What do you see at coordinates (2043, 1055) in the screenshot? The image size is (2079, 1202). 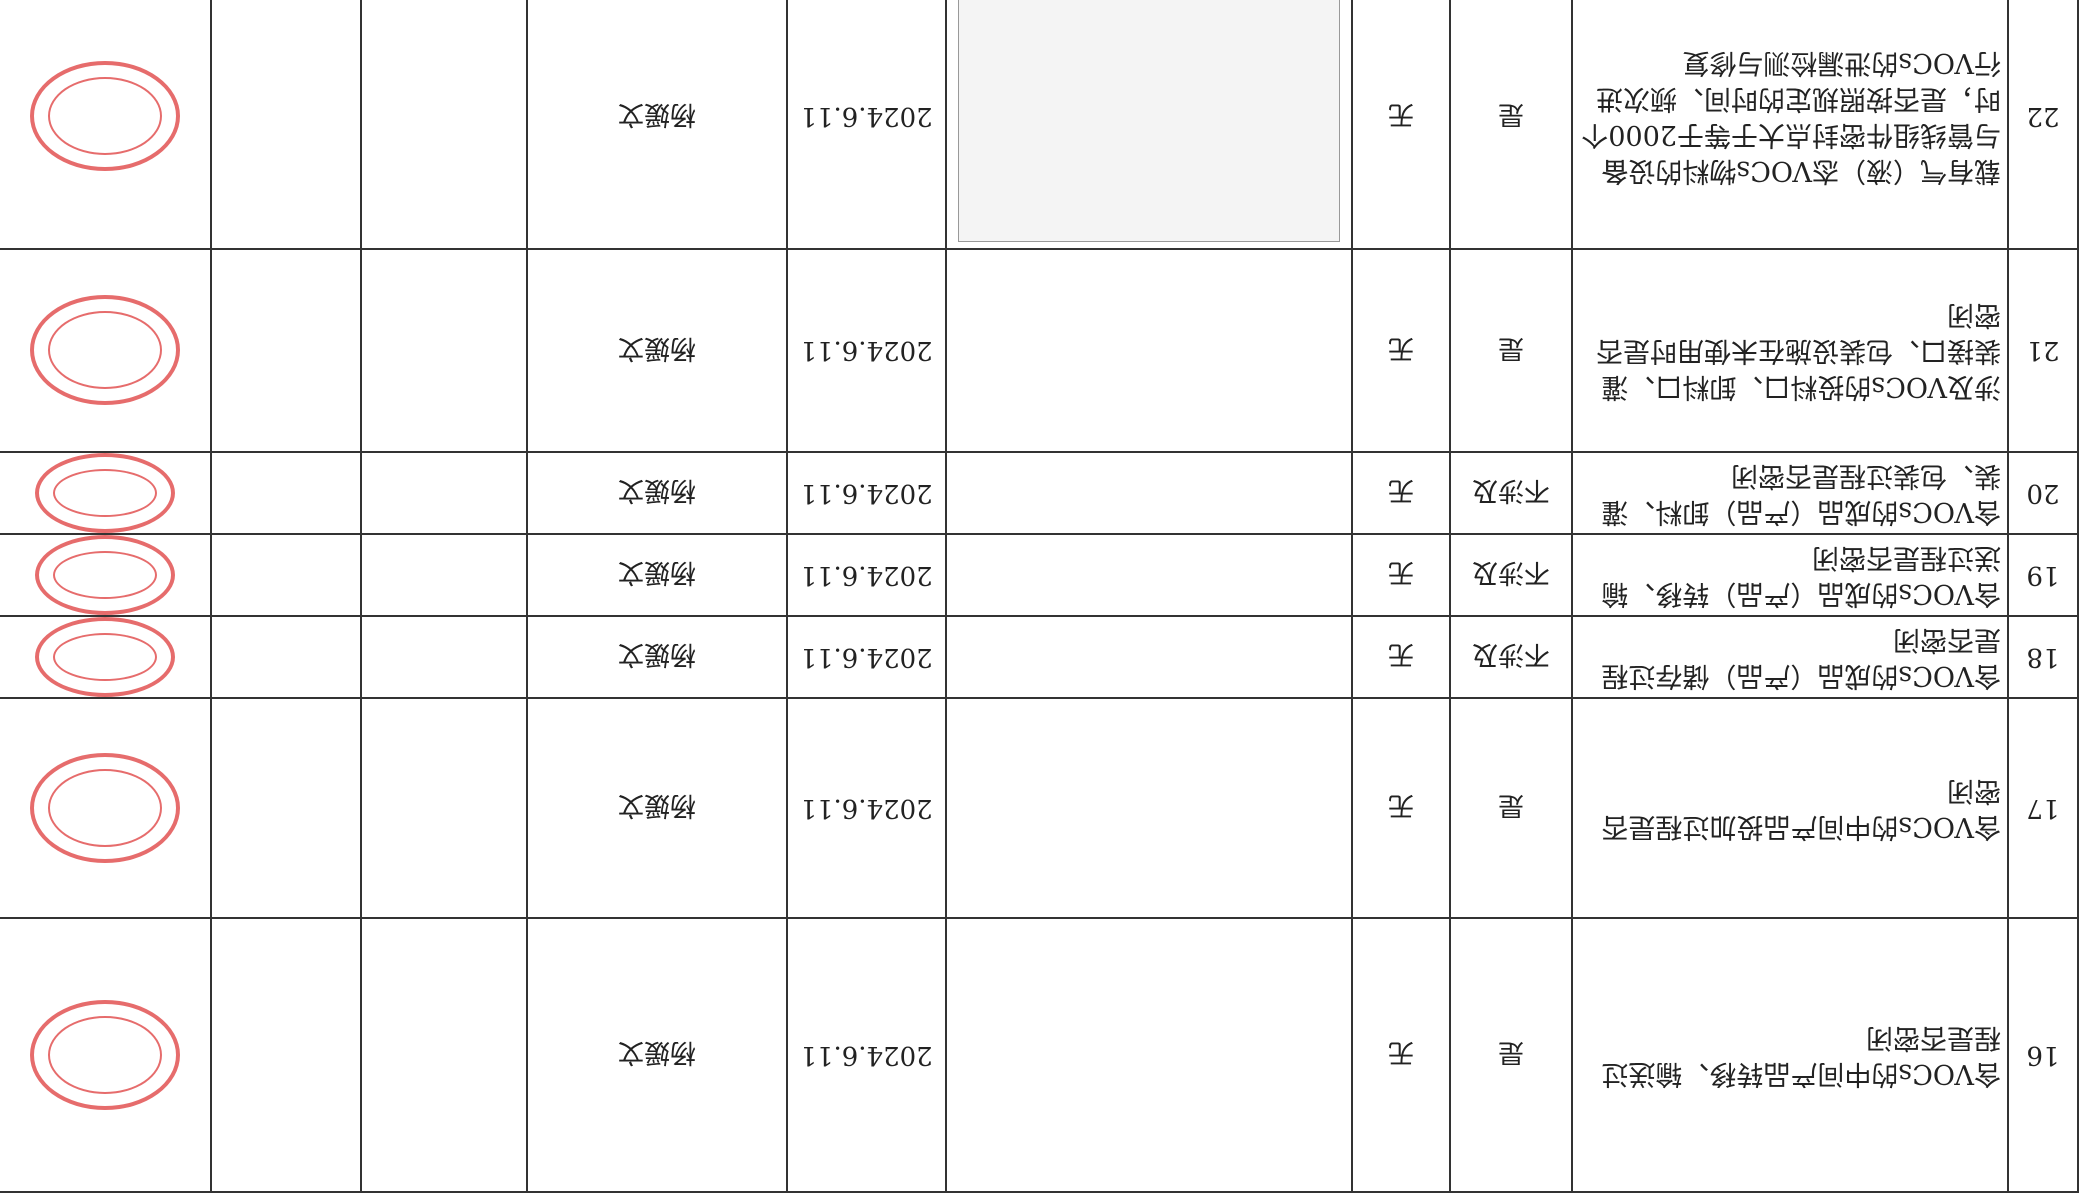 I see `row-number: 16` at bounding box center [2043, 1055].